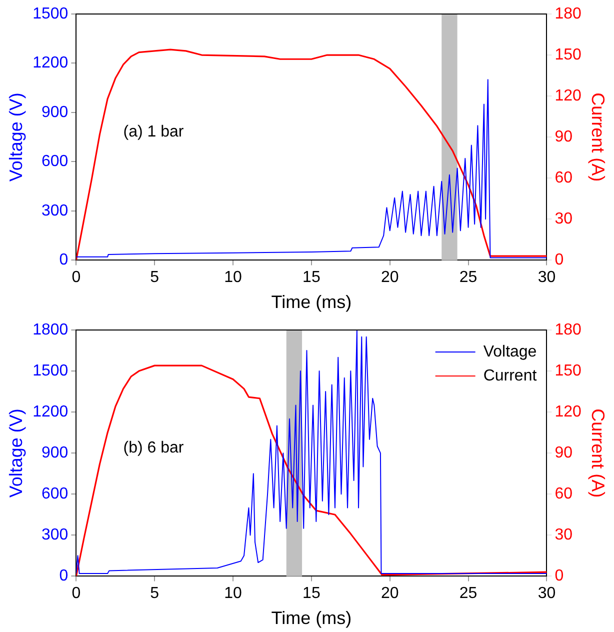  I want to click on legend-label: Current, so click(510, 375).